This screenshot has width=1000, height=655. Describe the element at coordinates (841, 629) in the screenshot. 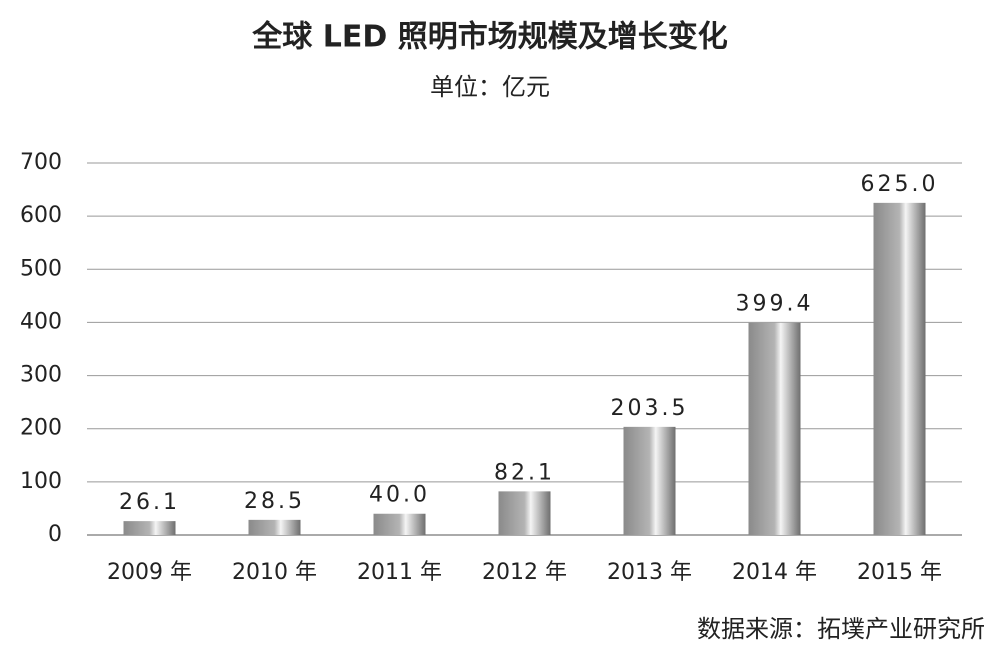

I see `source-note: 数据来源：拓墣产业研究所` at that location.